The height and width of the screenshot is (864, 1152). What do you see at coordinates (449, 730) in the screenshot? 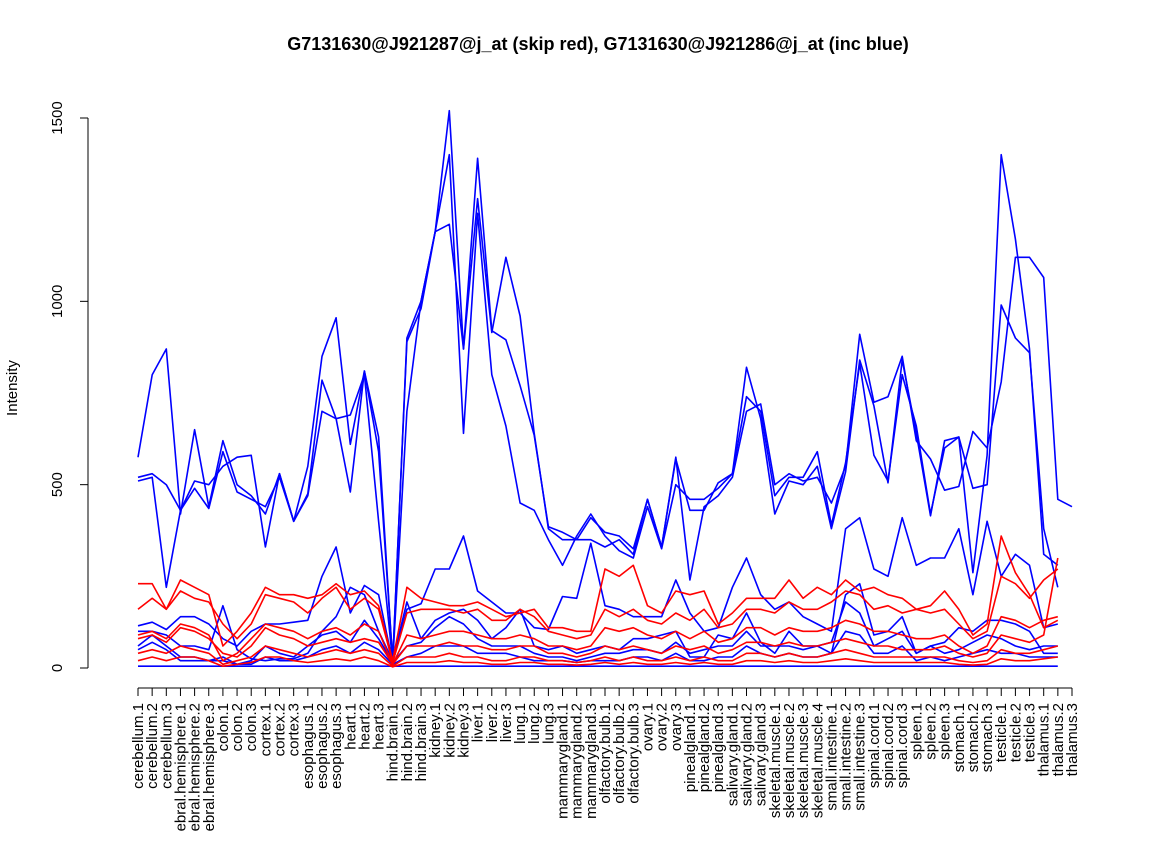
I see `x-tick-label: kidney.2` at bounding box center [449, 730].